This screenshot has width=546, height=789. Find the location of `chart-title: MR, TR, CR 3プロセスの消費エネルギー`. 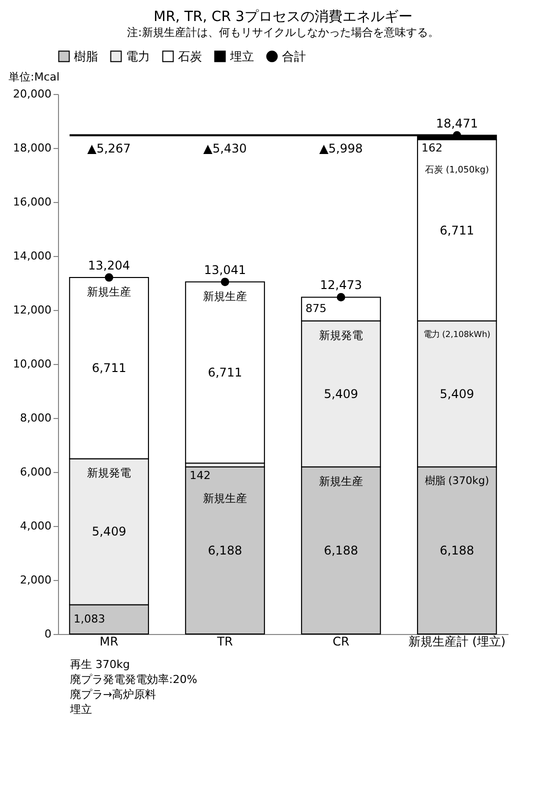

chart-title: MR, TR, CR 3プロセスの消費エネルギー is located at coordinates (283, 17).